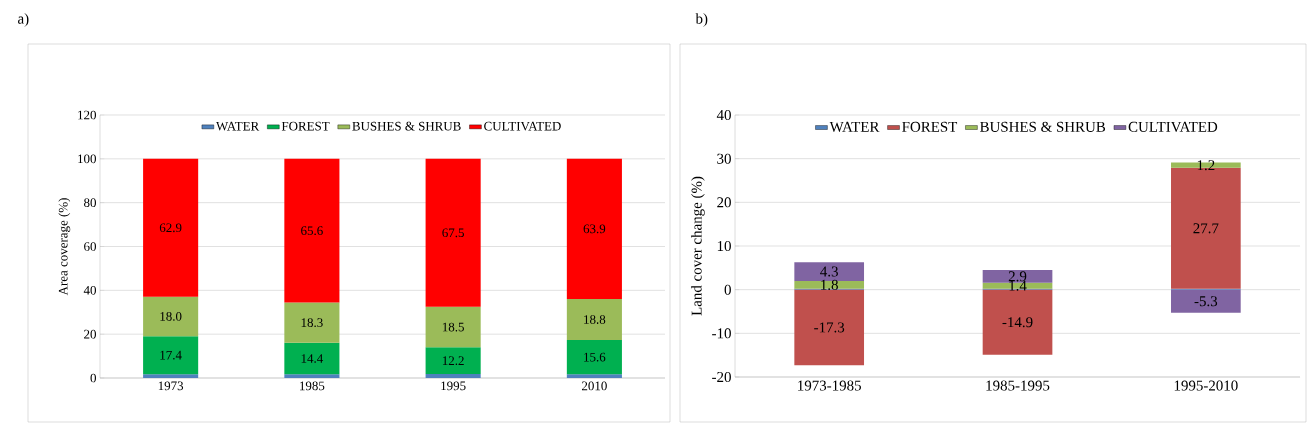 The image size is (1308, 424). I want to click on y-tick-label: 80, so click(90, 203).